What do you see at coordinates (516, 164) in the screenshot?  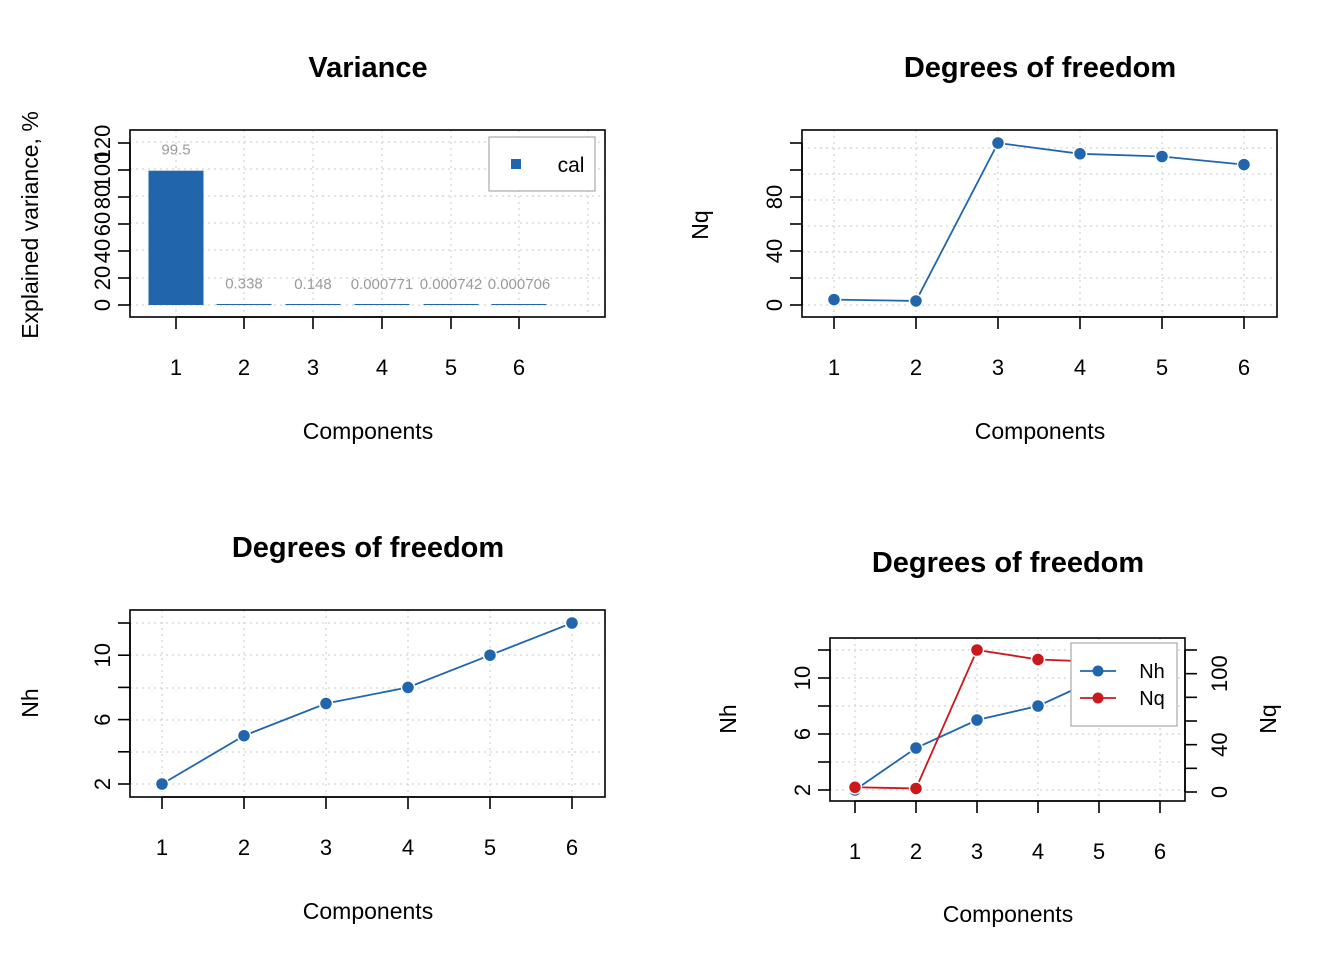 I see `legend-swatch-cal` at bounding box center [516, 164].